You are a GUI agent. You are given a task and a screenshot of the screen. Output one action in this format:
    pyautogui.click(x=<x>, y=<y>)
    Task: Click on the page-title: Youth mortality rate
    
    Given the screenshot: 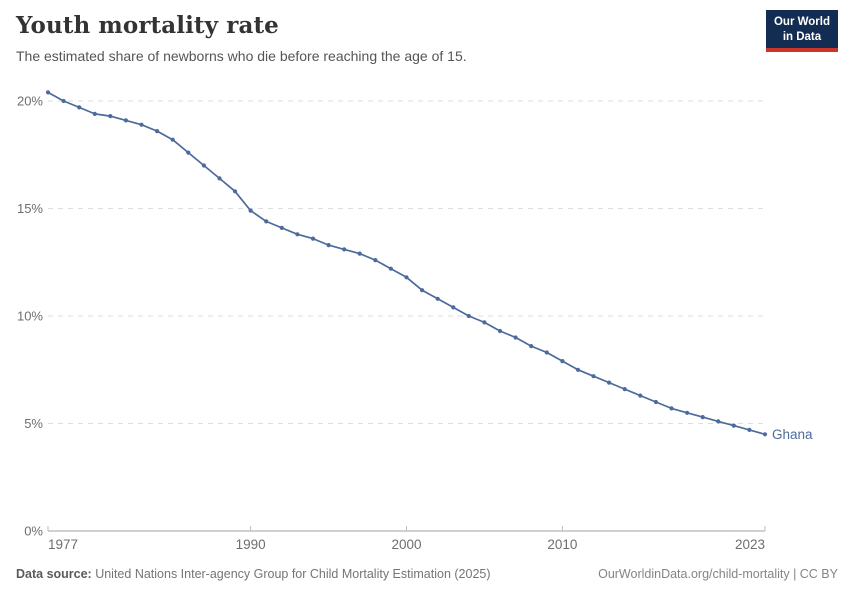 What is the action you would take?
    pyautogui.click(x=147, y=25)
    